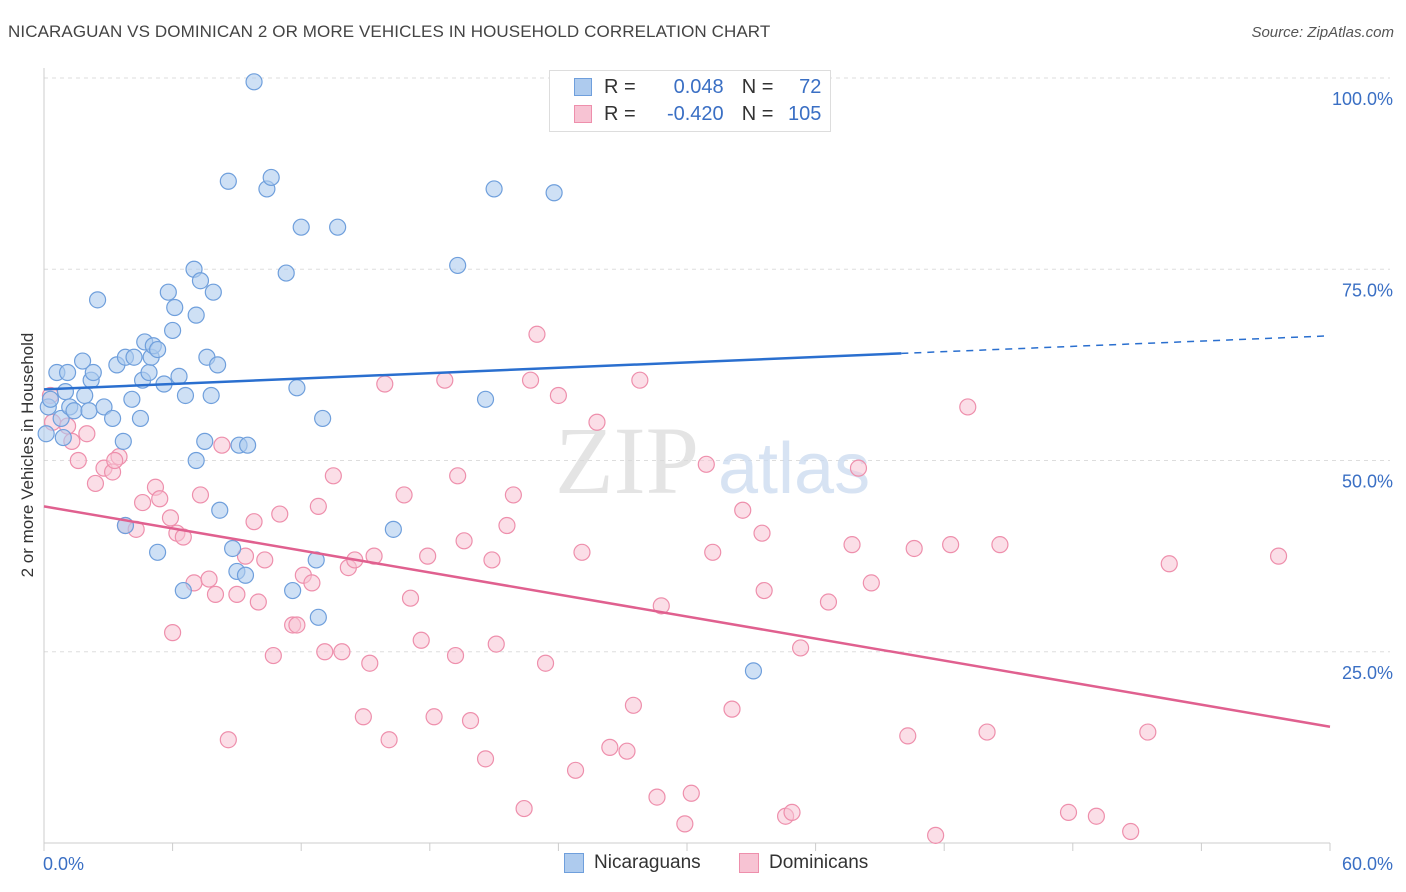  I want to click on series-legend-nicaraguans: Nicaraguans, so click(632, 863).